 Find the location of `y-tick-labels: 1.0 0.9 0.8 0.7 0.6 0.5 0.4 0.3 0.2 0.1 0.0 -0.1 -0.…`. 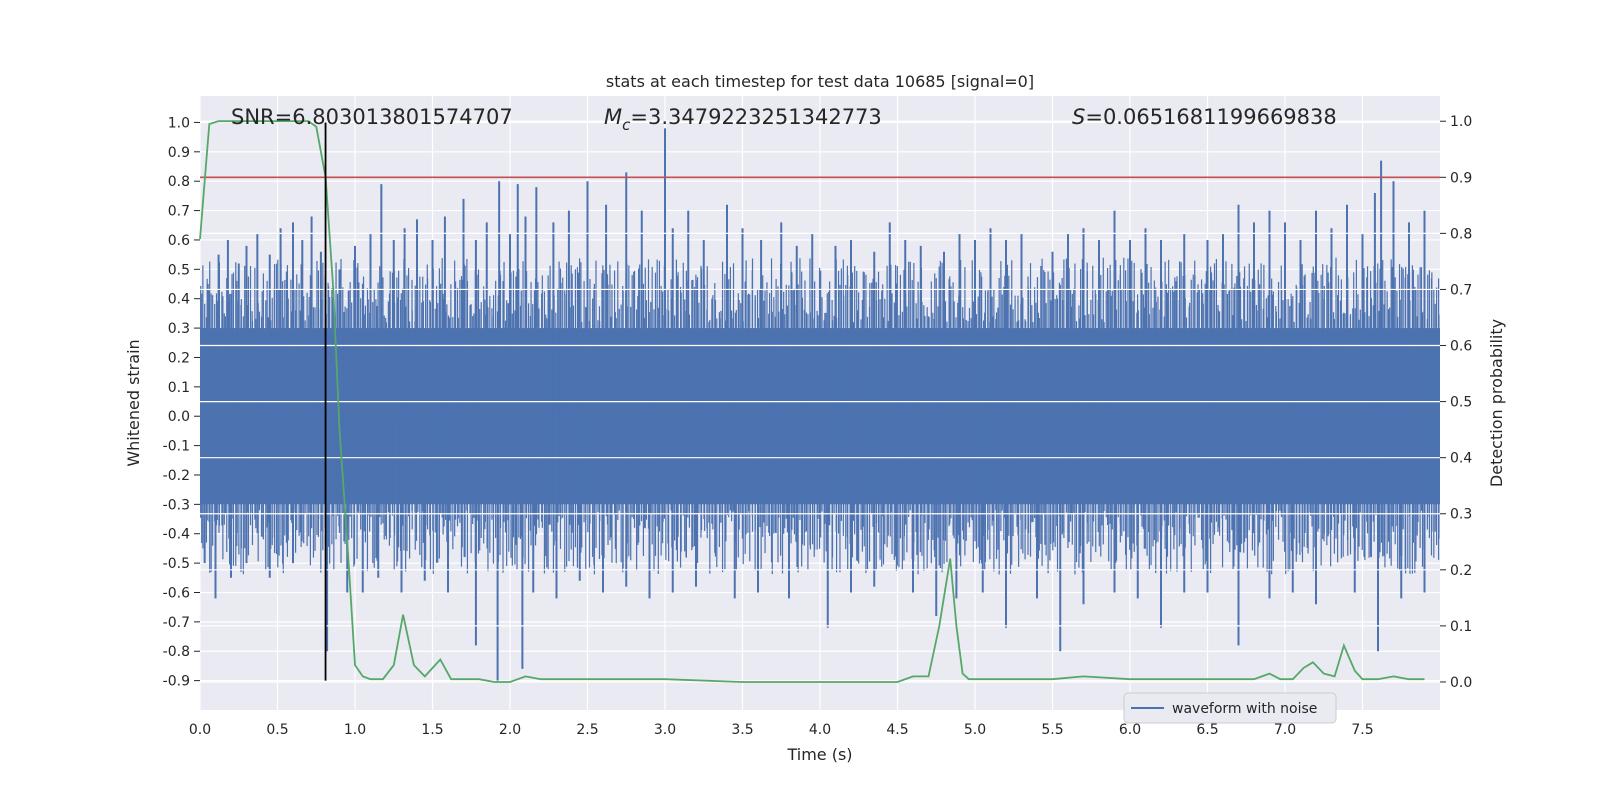

y-tick-labels: 1.0 0.9 0.8 0.7 0.6 0.5 0.4 0.3 0.2 0.1 0.0 -0.1 -0.… is located at coordinates (181, 402).